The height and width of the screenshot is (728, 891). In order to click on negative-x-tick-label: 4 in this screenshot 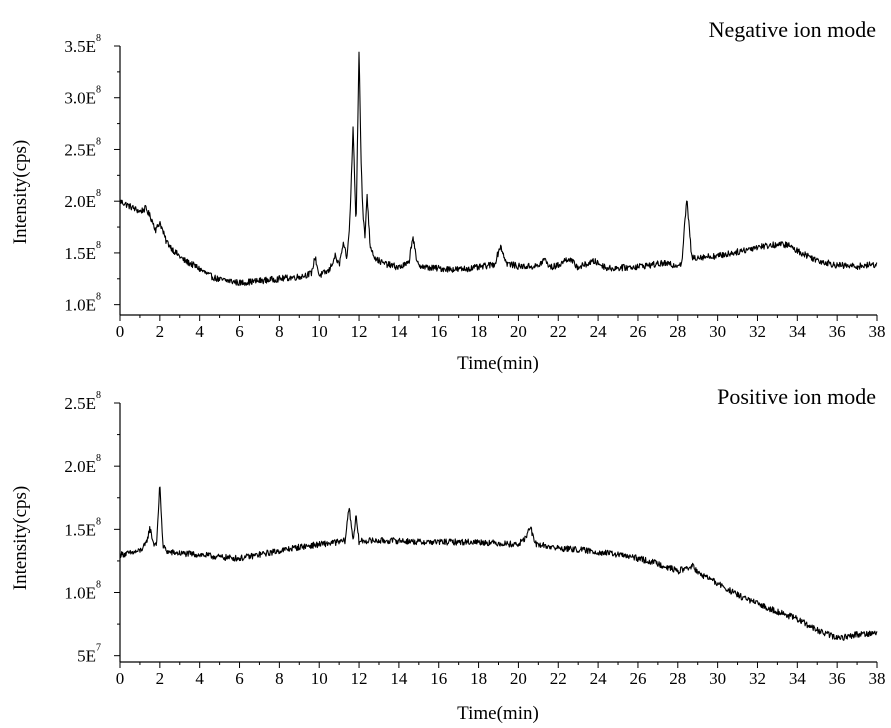, I will do `click(199, 331)`.